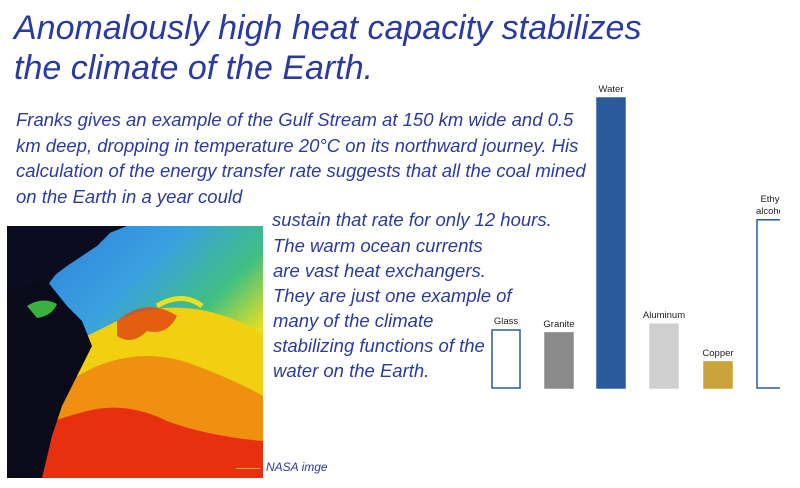 The width and height of the screenshot is (800, 488). Describe the element at coordinates (506, 359) in the screenshot. I see `bar-glass` at that location.